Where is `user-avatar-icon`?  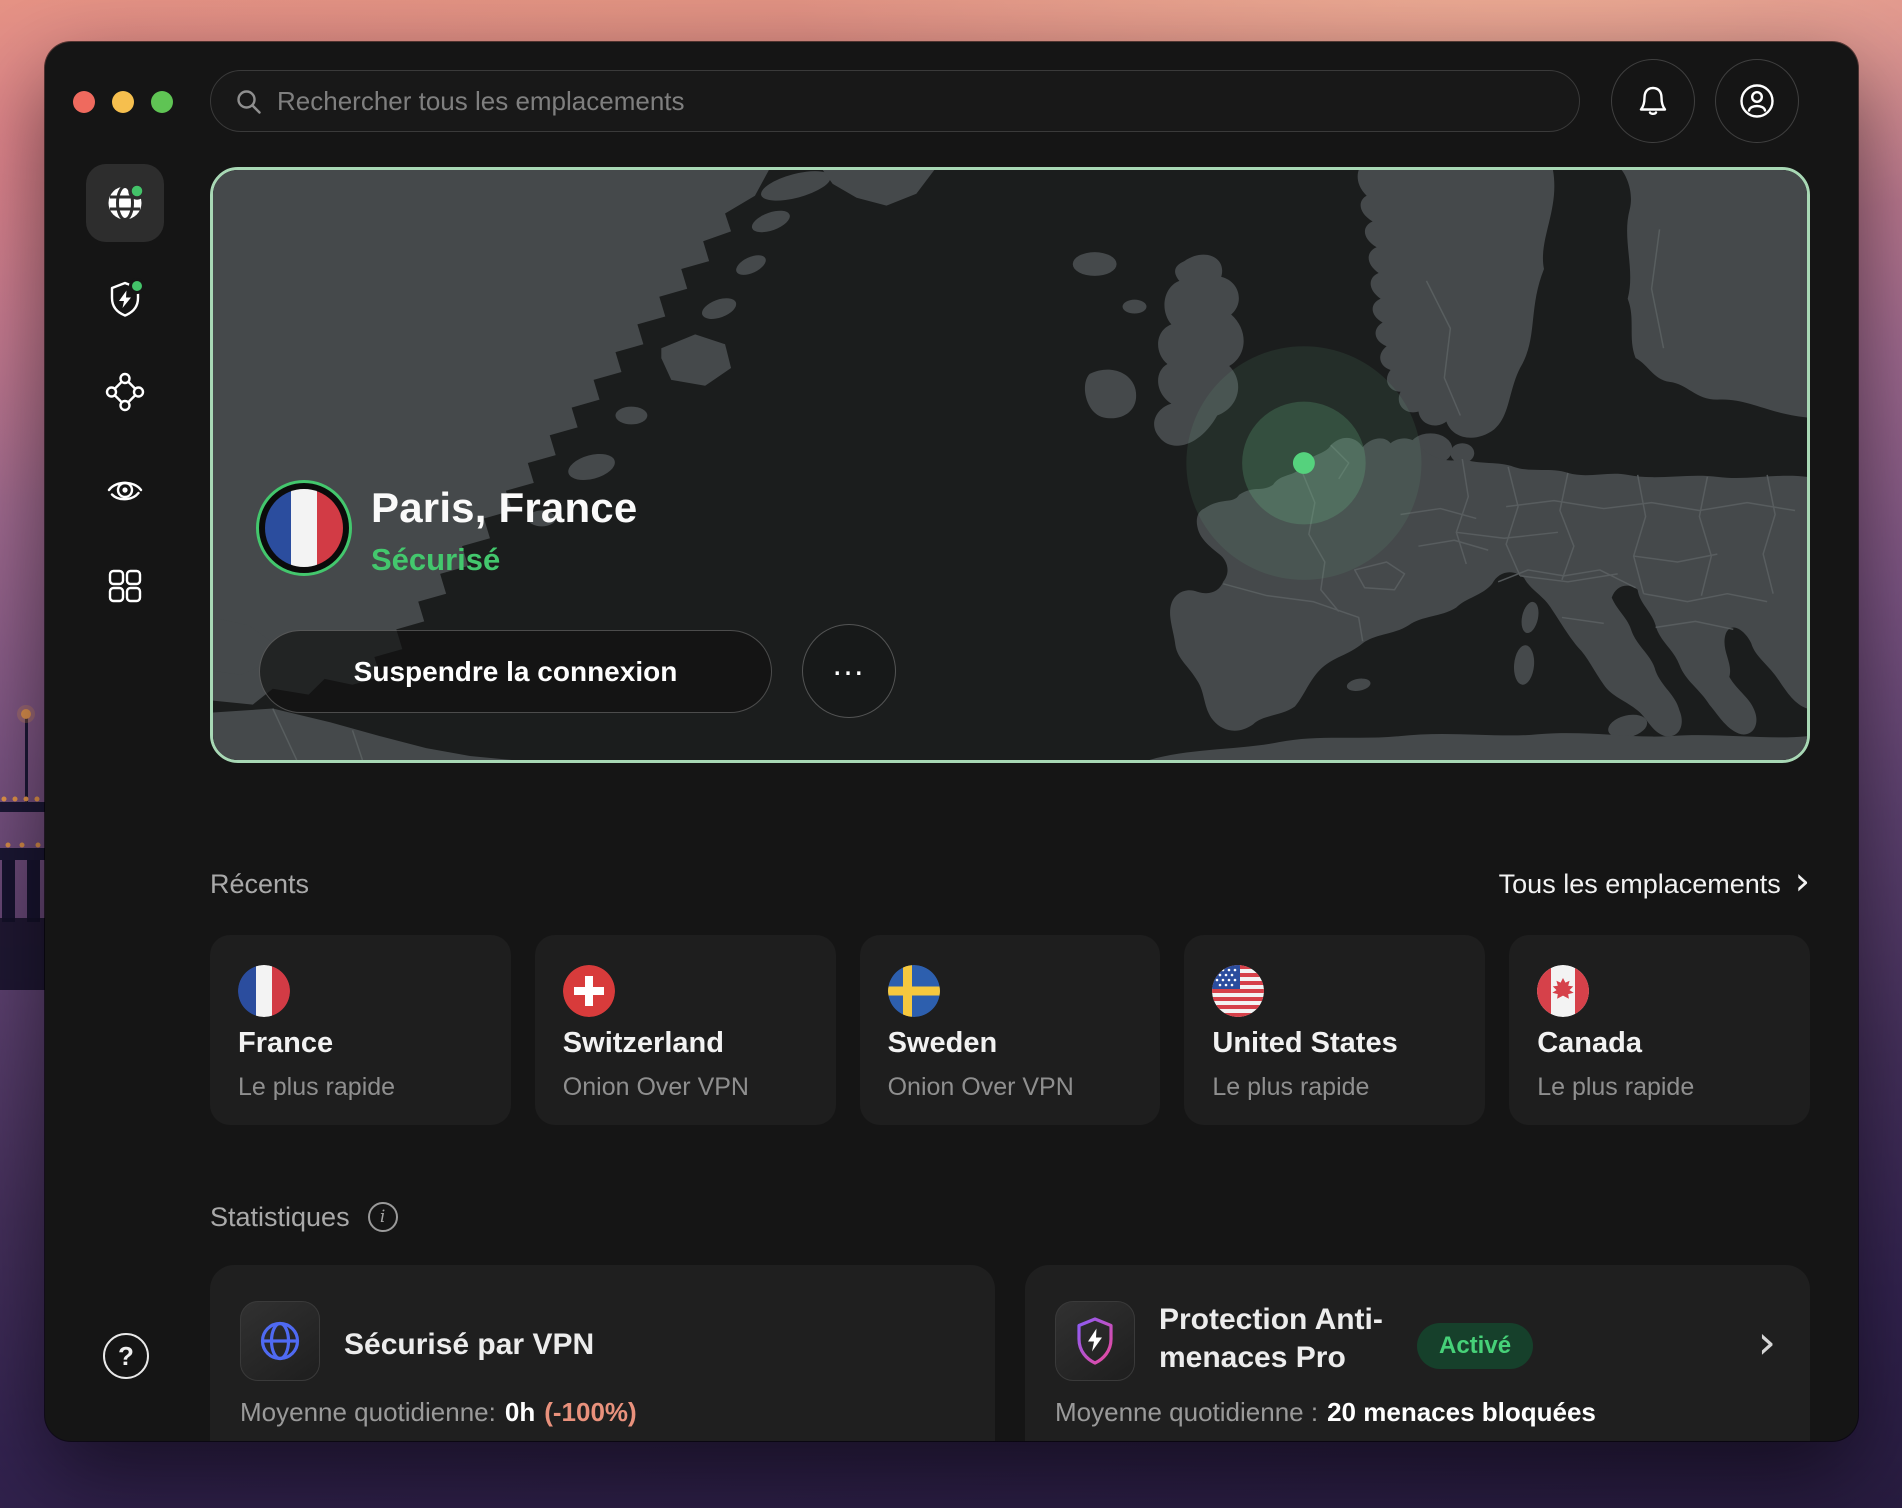 user-avatar-icon is located at coordinates (1757, 101).